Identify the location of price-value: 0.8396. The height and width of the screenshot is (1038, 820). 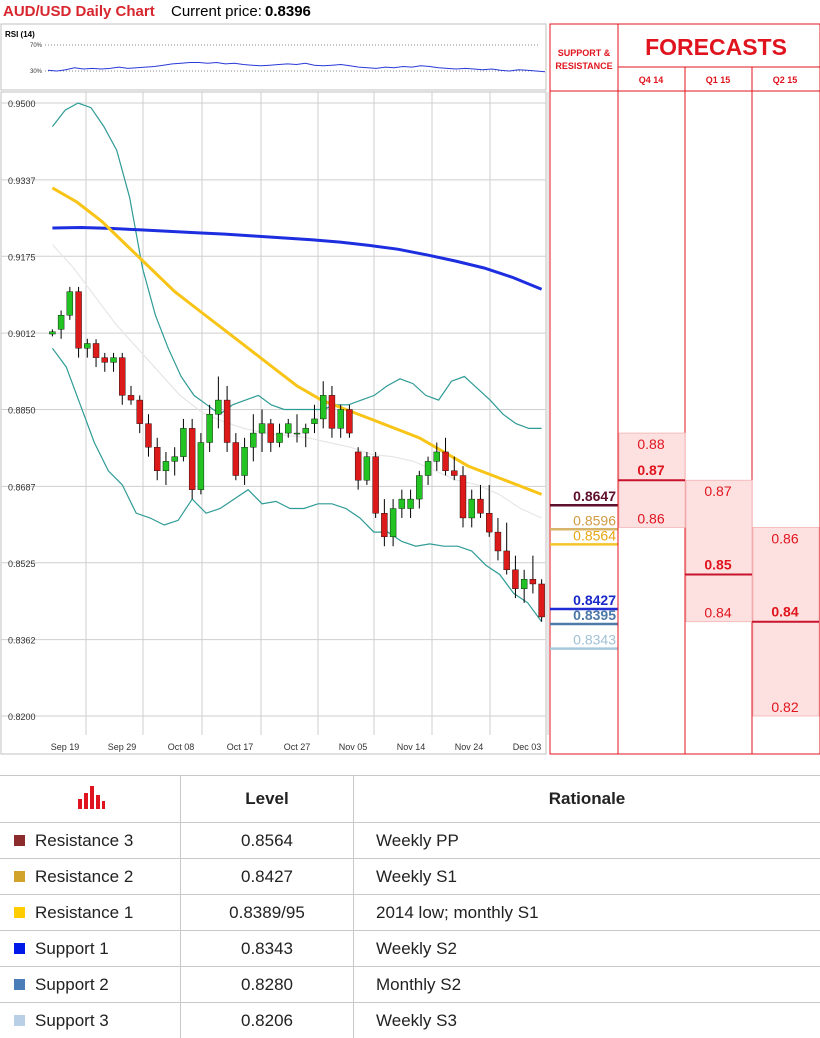
(288, 11).